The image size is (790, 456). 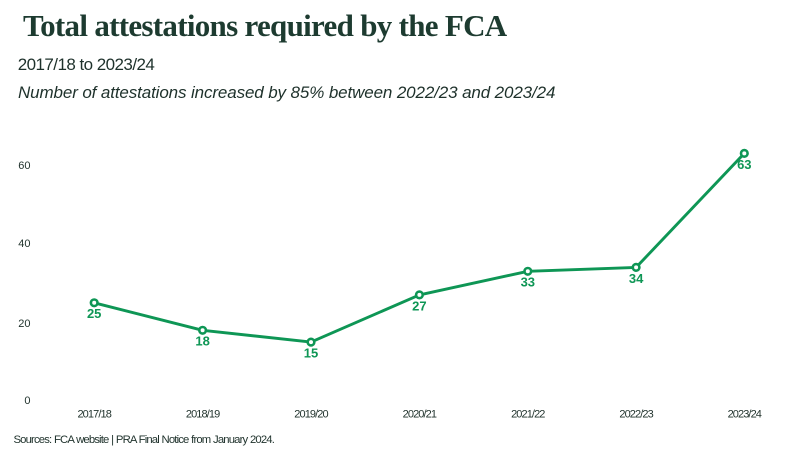 What do you see at coordinates (528, 415) in the screenshot?
I see `svg-text: 2021/22` at bounding box center [528, 415].